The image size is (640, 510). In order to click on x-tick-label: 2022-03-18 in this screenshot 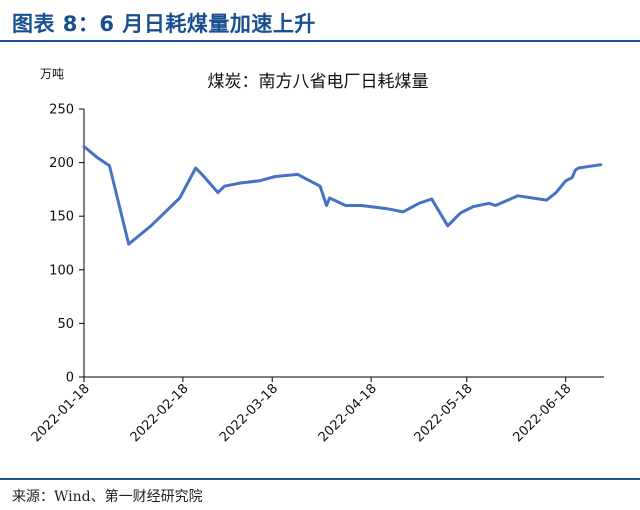, I will do `click(249, 413)`.